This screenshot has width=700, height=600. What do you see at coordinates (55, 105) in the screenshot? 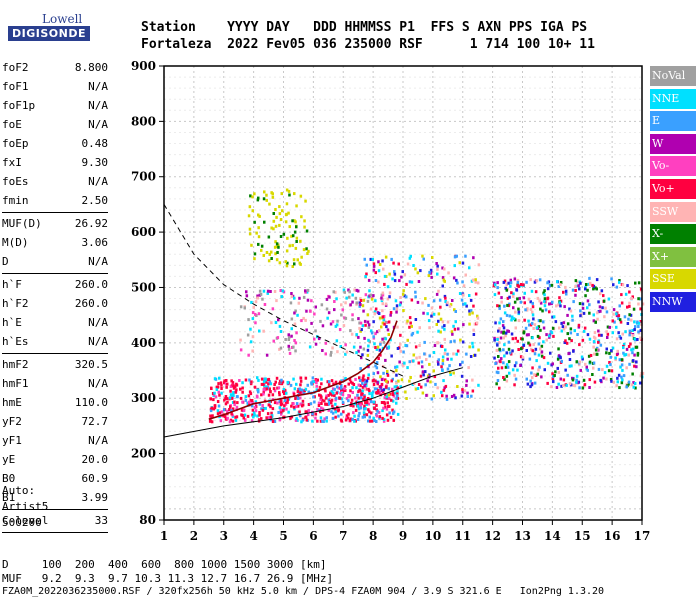
I see `param-row: foF1p N/A` at bounding box center [55, 105].